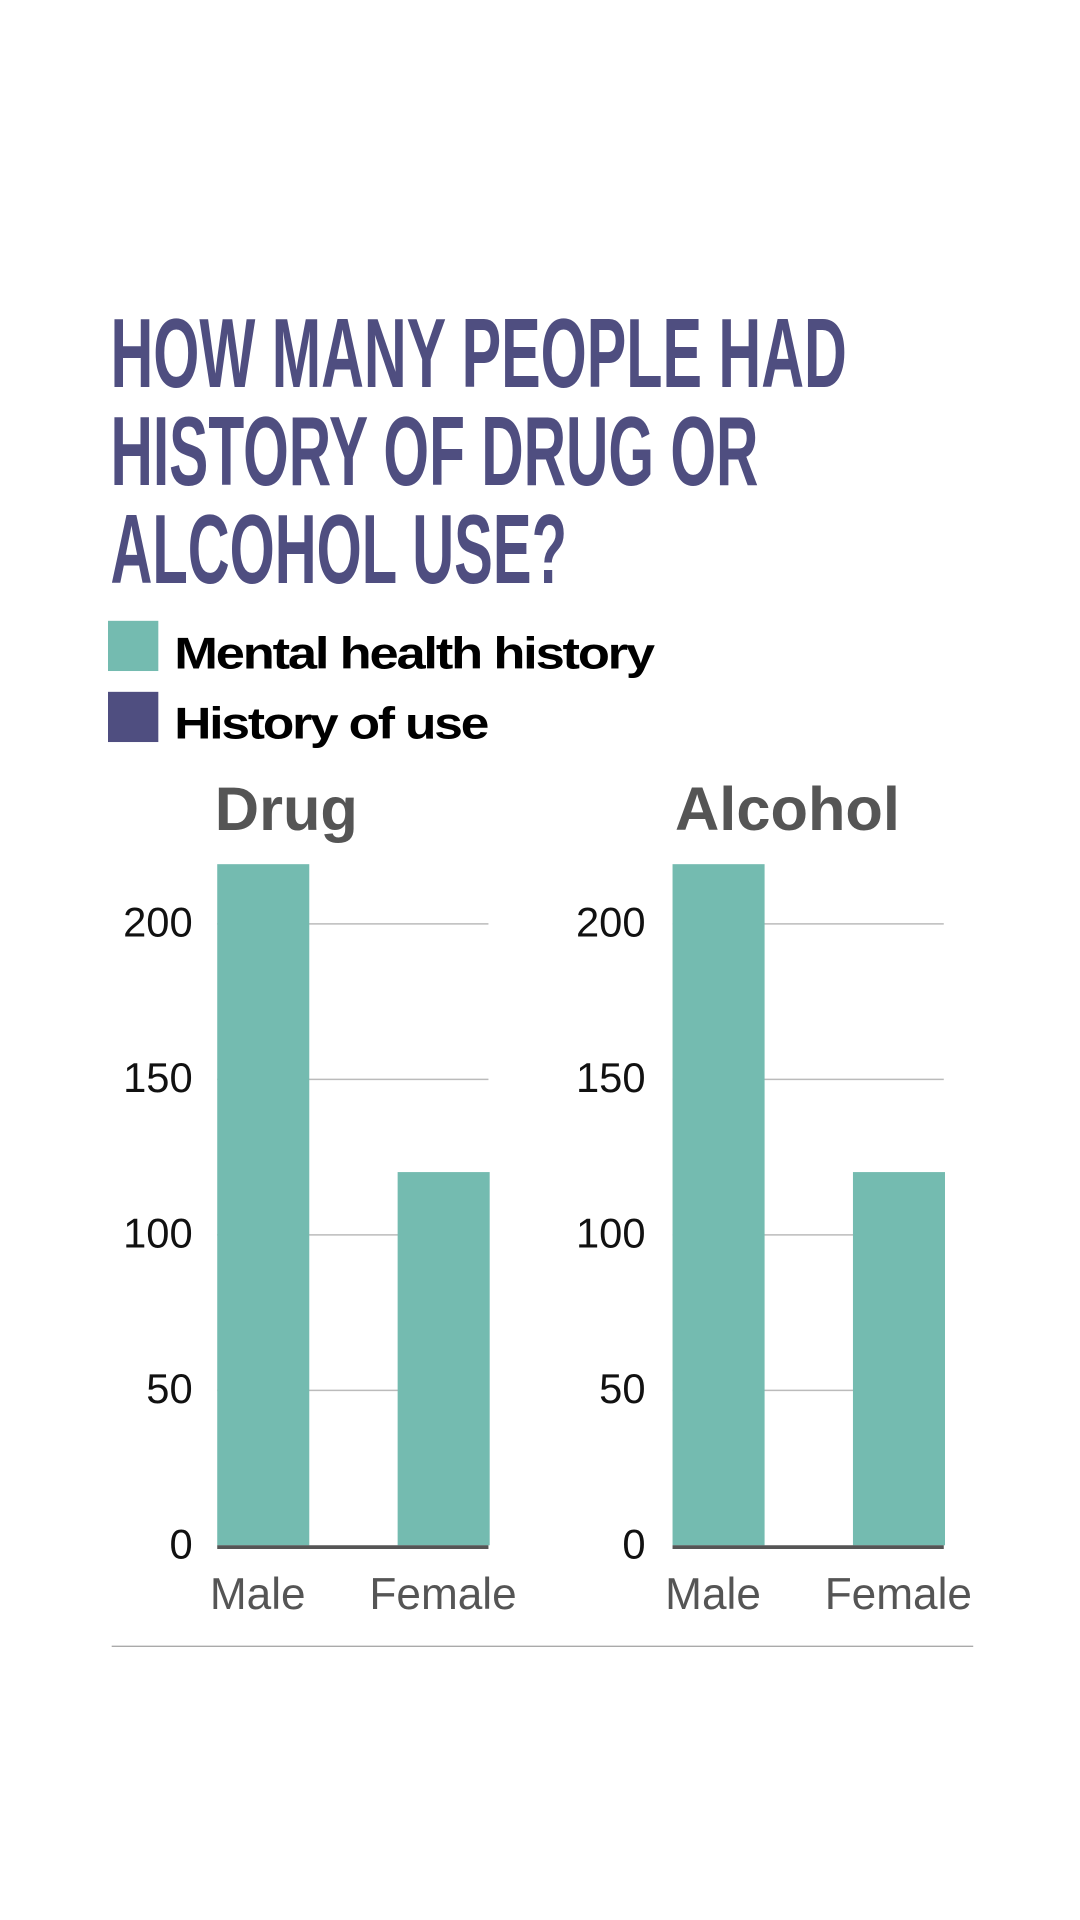 The width and height of the screenshot is (1080, 1920). What do you see at coordinates (787, 809) in the screenshot?
I see `chart-title: Alcohol` at bounding box center [787, 809].